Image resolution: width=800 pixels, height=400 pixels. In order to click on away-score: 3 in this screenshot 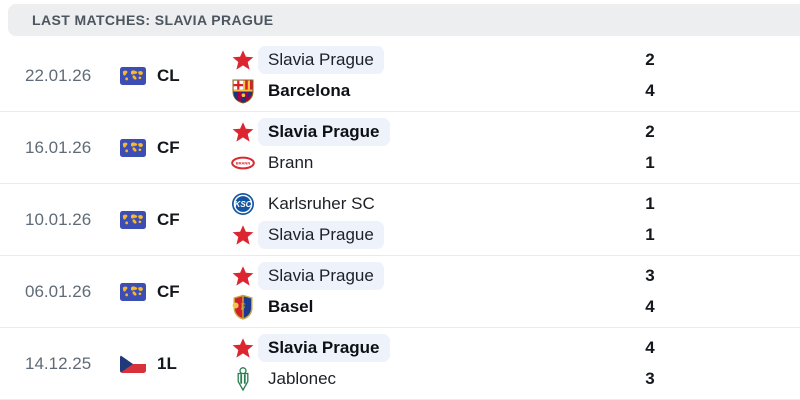, I will do `click(650, 378)`.